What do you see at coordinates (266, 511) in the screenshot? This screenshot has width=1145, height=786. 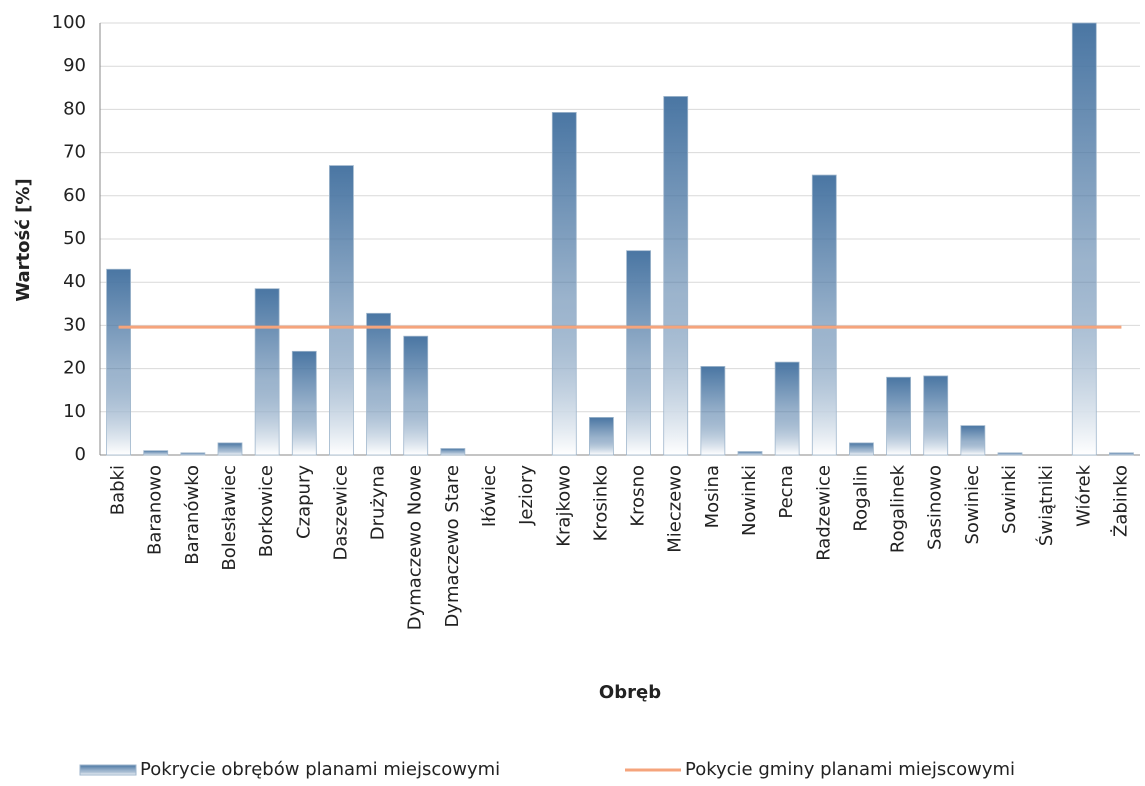 I see `x-tick-label: Borkowice` at bounding box center [266, 511].